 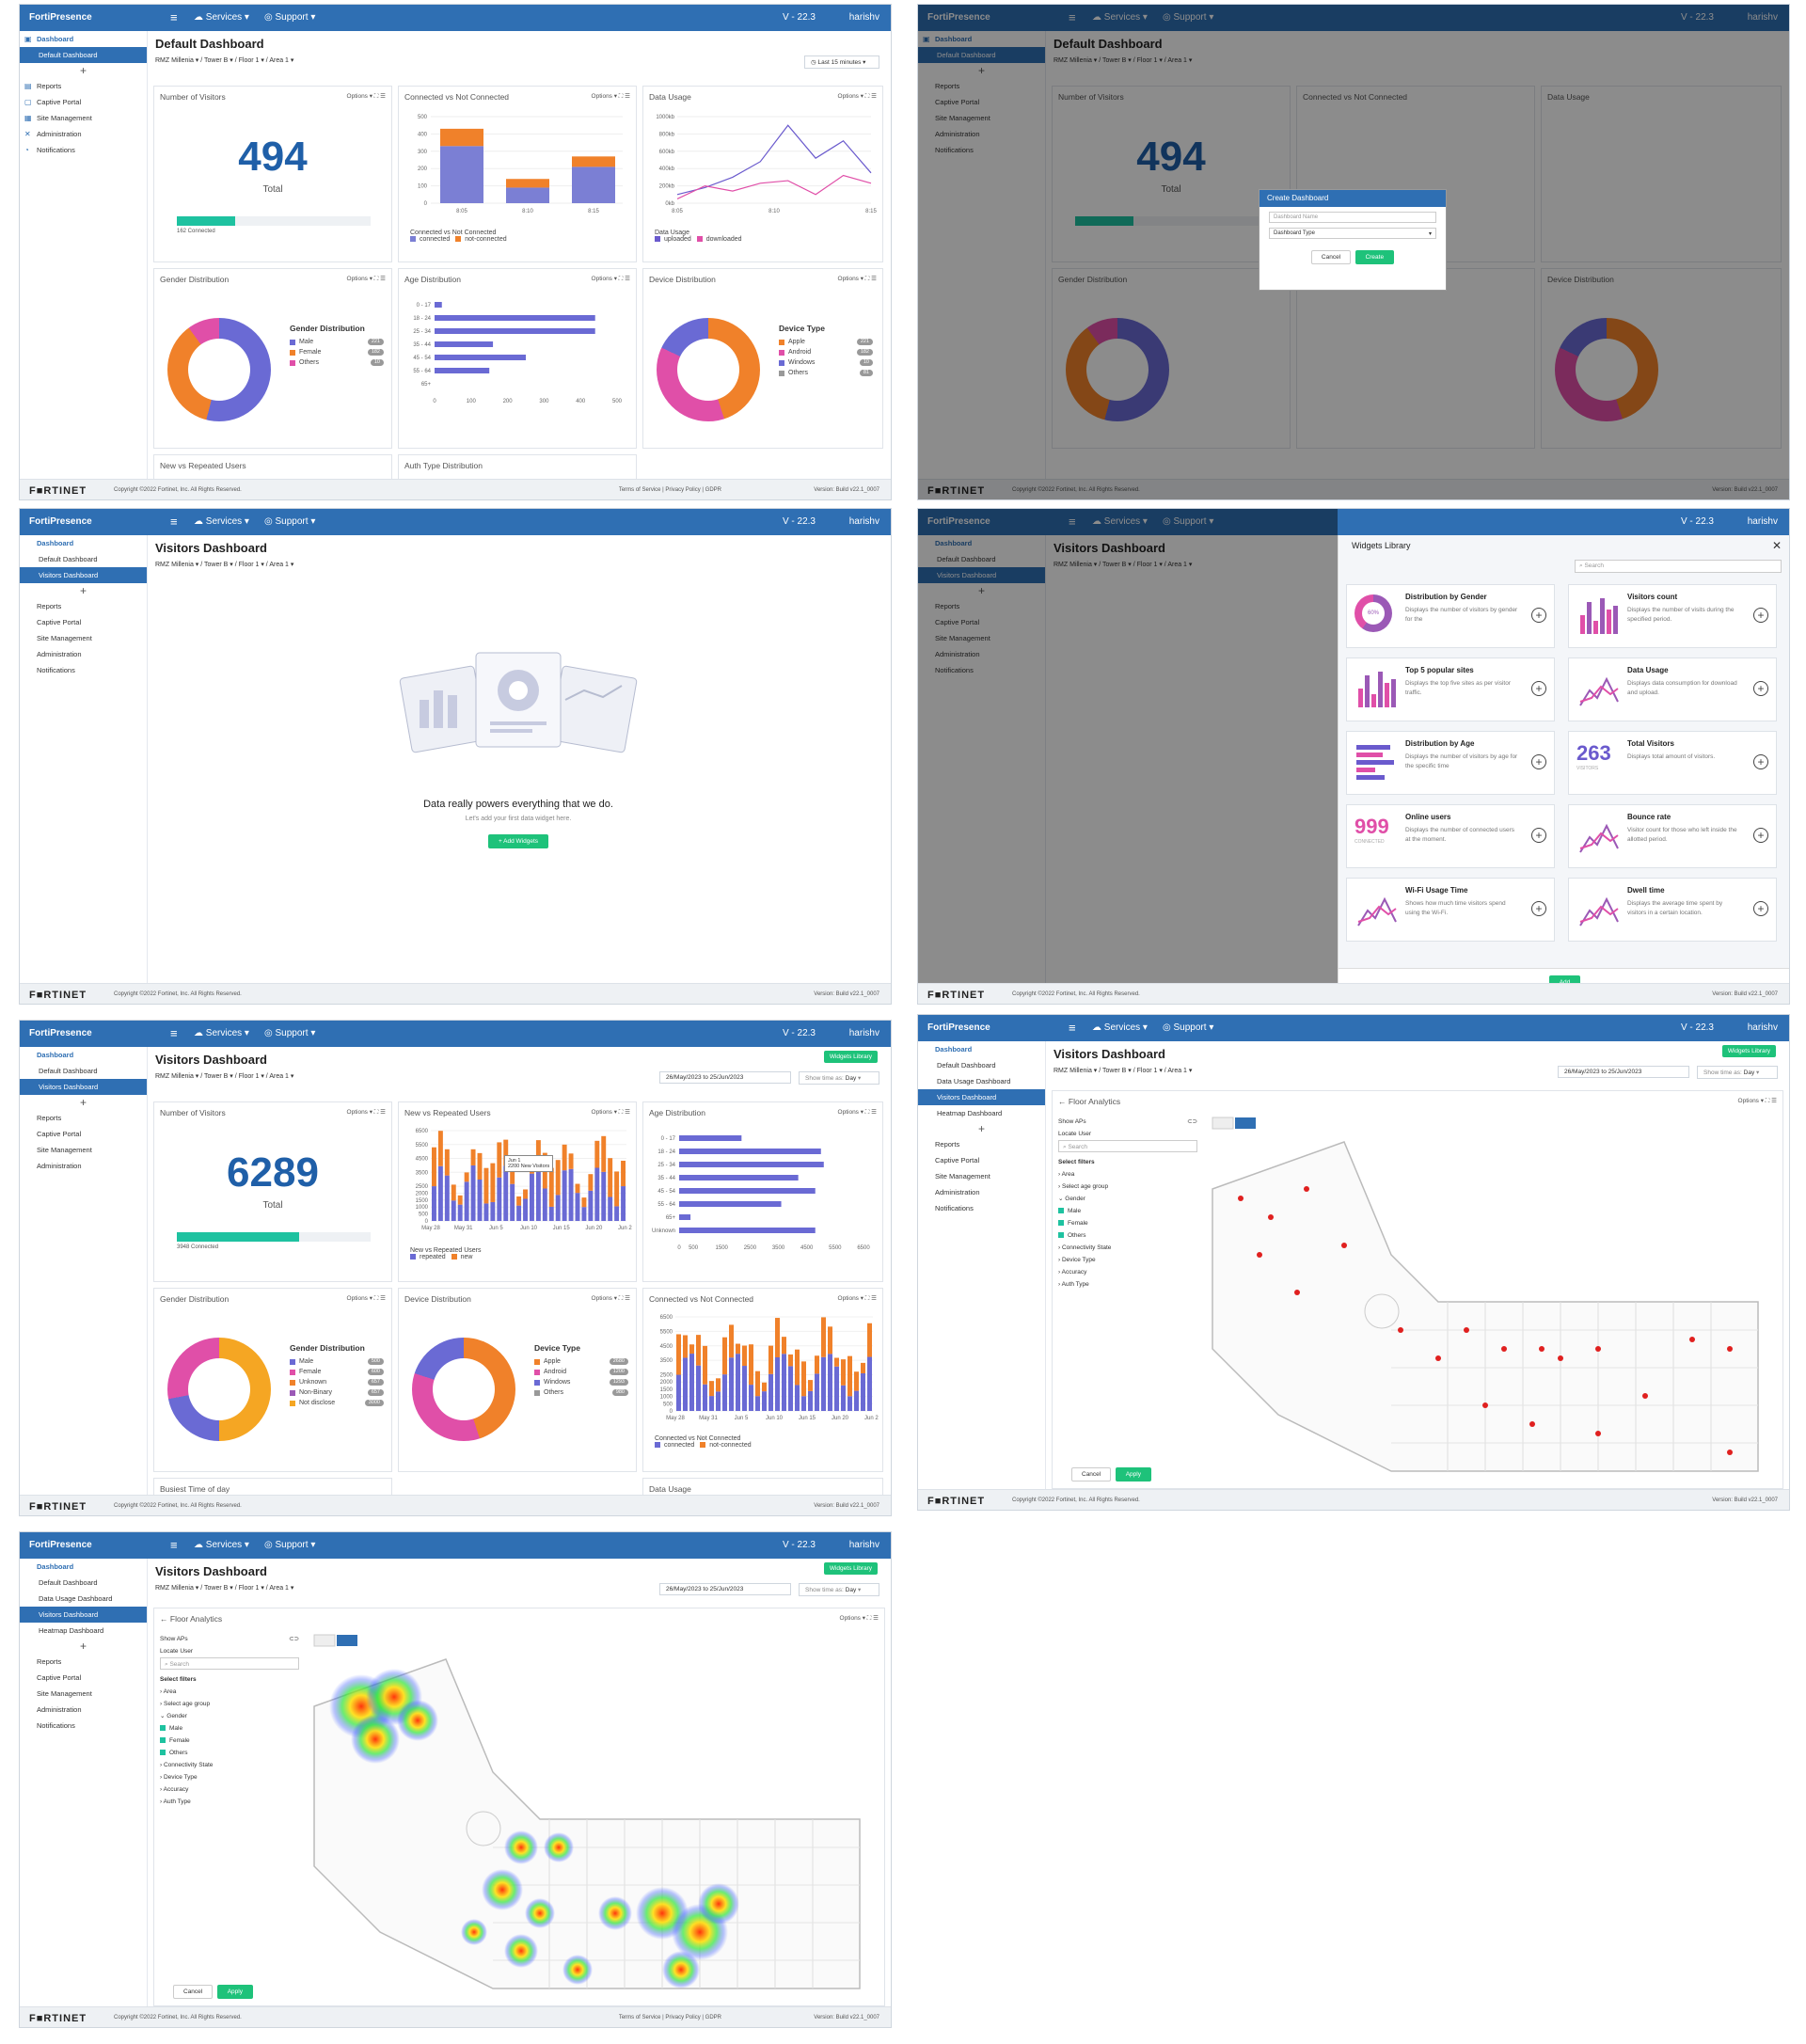 I want to click on close-icon: ✕, so click(x=1777, y=545).